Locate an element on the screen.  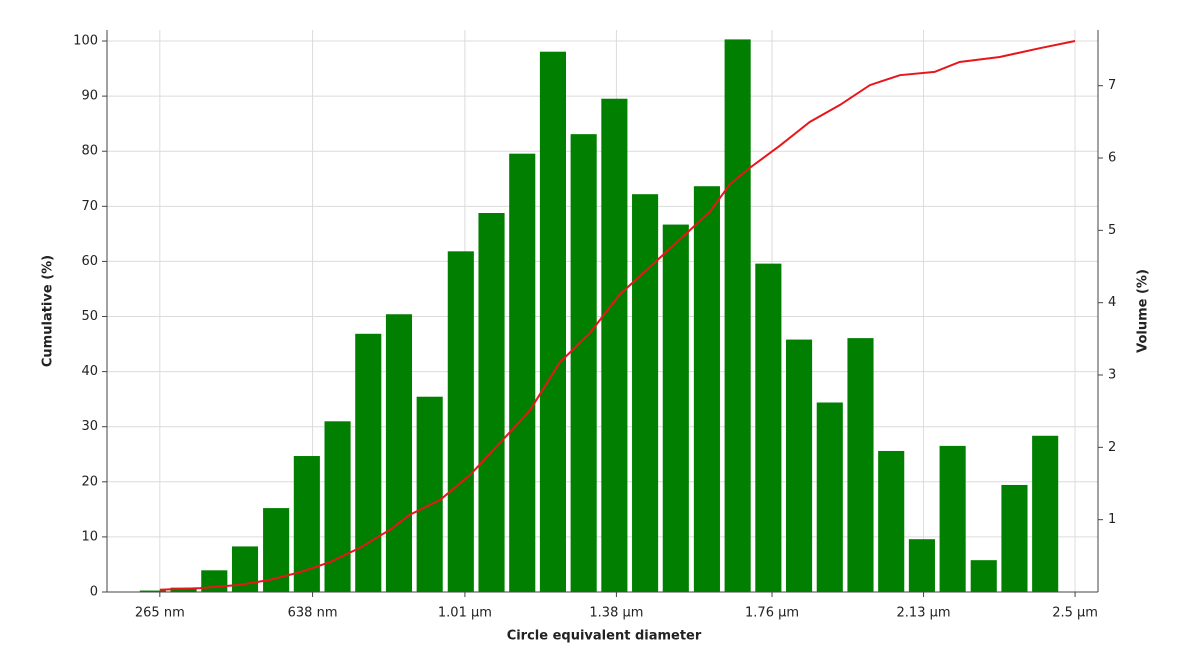
x-tick-label: 2.5 µm is located at coordinates (1075, 613).